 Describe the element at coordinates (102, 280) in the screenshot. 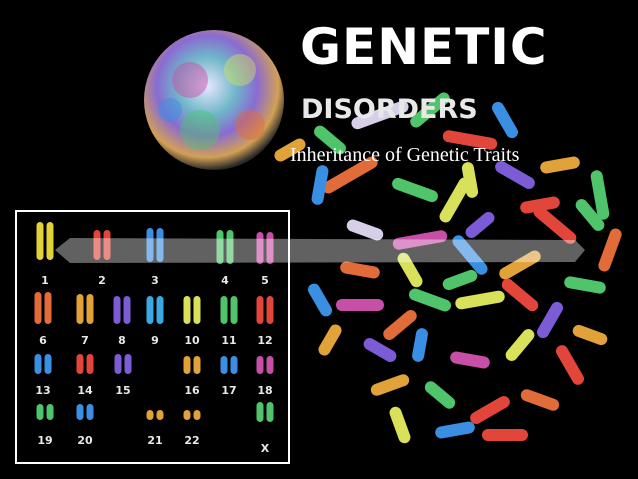

I see `chromosome-label: 2` at that location.